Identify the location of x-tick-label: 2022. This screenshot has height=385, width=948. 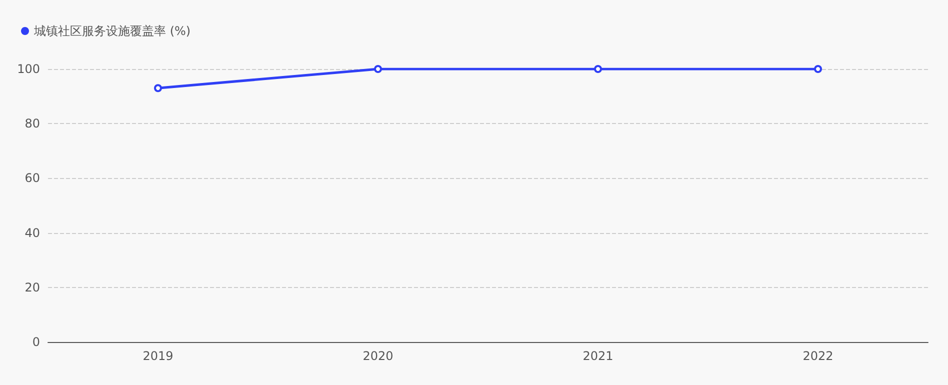
(818, 356).